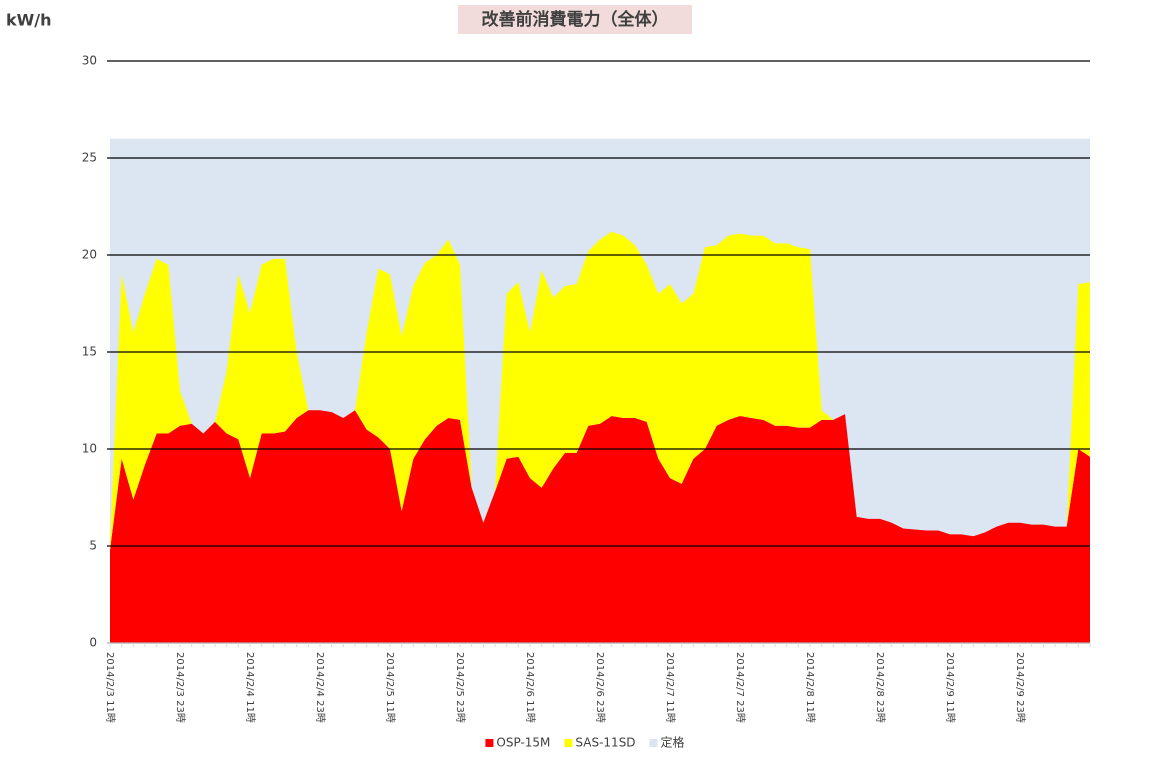  I want to click on y-tick-label: 10, so click(89, 449).